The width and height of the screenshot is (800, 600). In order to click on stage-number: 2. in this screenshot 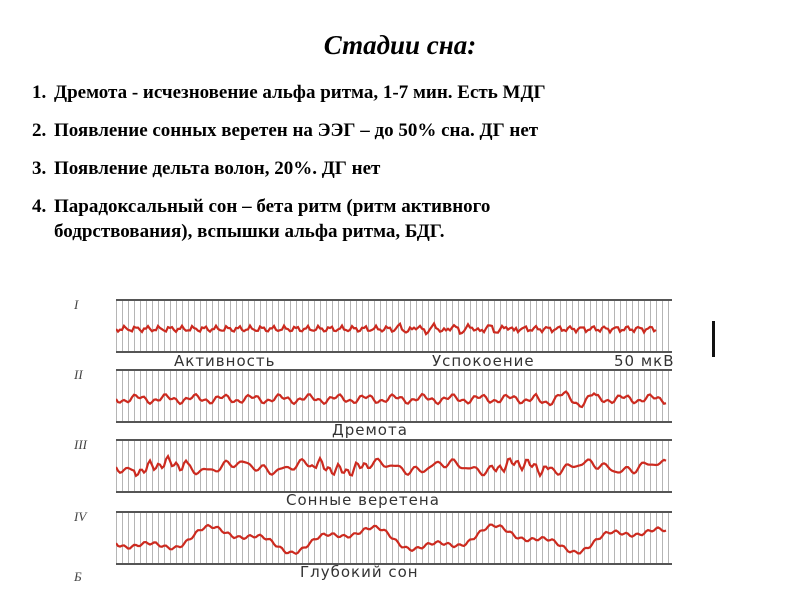, I will do `click(39, 130)`.